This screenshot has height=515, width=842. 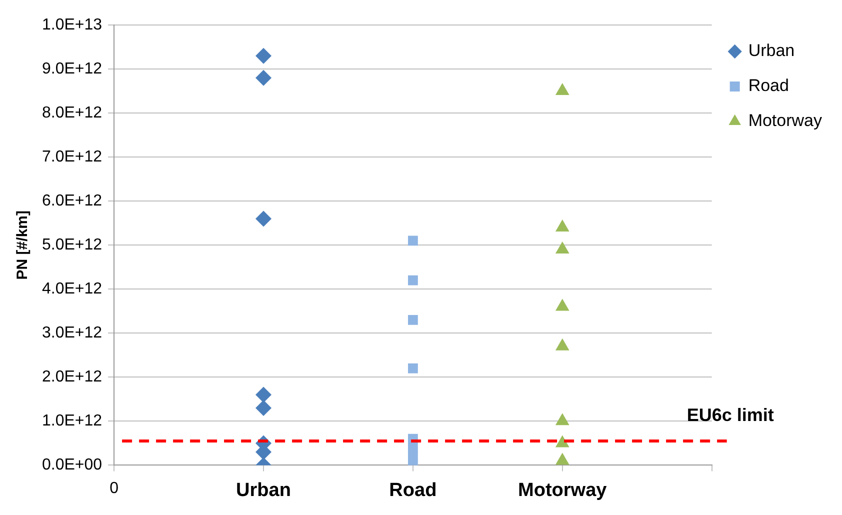 What do you see at coordinates (730, 414) in the screenshot?
I see `ref-line-label: EU6c limit` at bounding box center [730, 414].